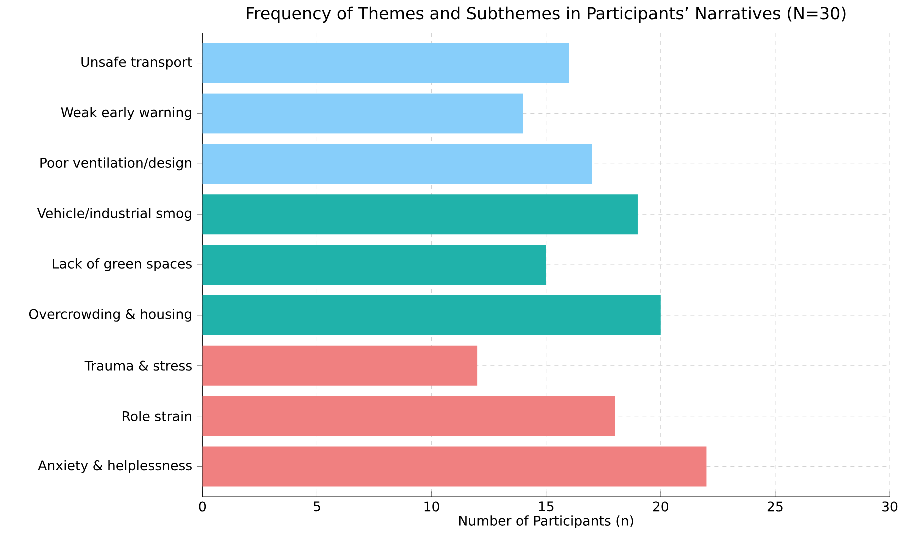 The width and height of the screenshot is (917, 533). Describe the element at coordinates (115, 467) in the screenshot. I see `y-tick-label: Anxiety & helplessness` at that location.